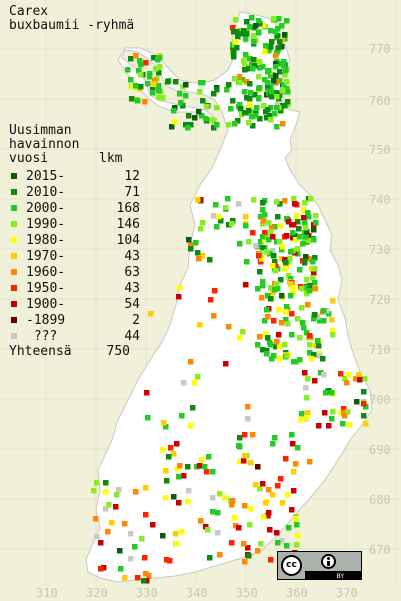 The image size is (401, 601). Describe the element at coordinates (380, 550) in the screenshot. I see `y-label: 670` at that location.